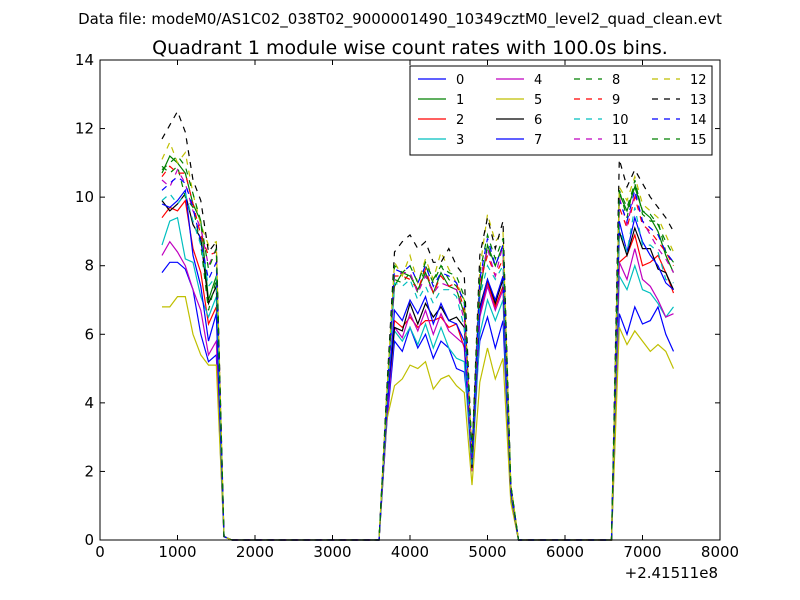 This screenshot has width=800, height=600. What do you see at coordinates (698, 100) in the screenshot?
I see `legend-label-13: 13` at bounding box center [698, 100].